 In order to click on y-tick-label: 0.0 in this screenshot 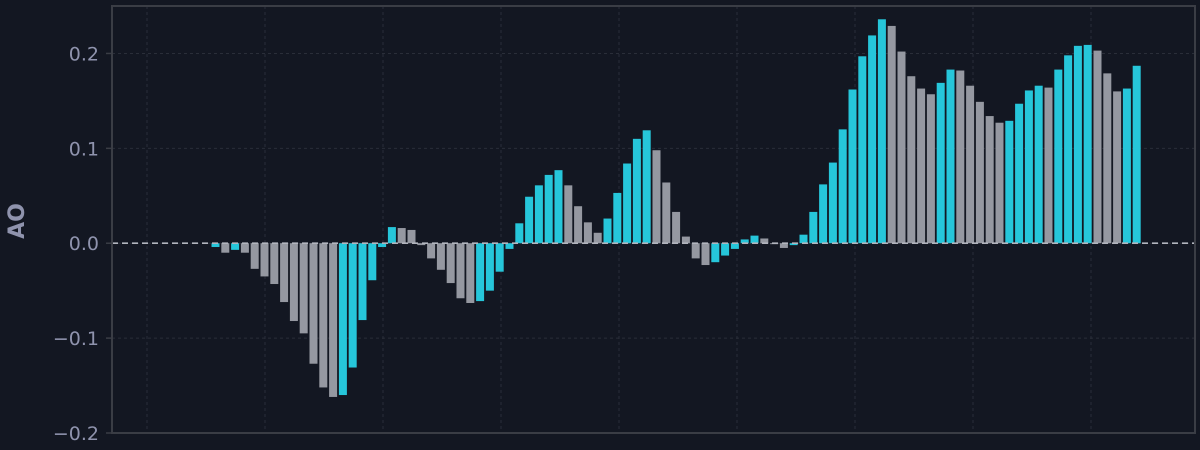, I will do `click(84, 244)`.